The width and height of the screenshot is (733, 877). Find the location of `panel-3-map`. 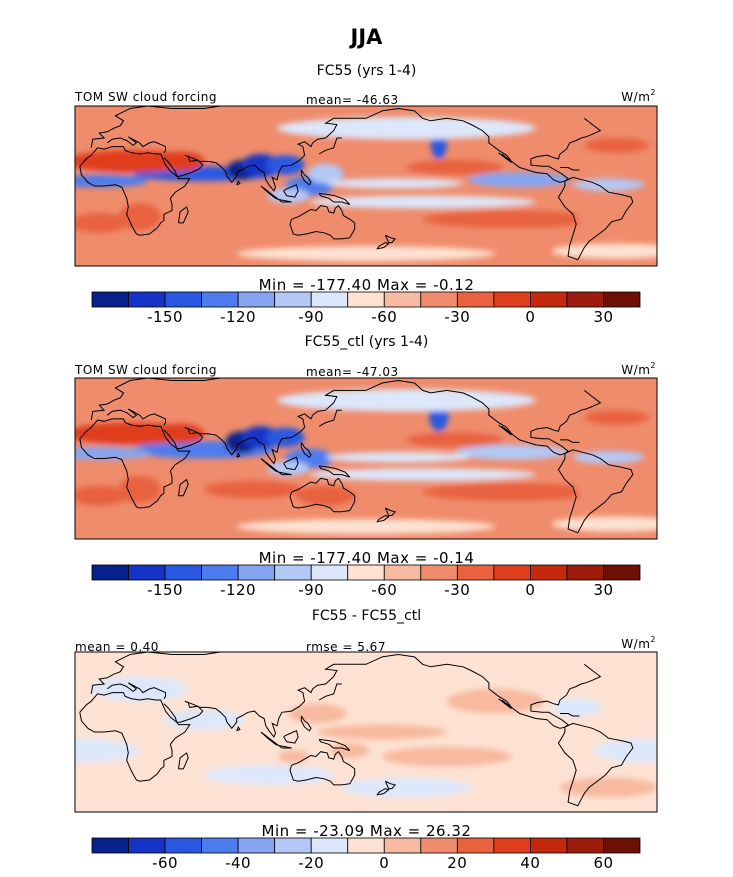

panel-3-map is located at coordinates (366, 732).